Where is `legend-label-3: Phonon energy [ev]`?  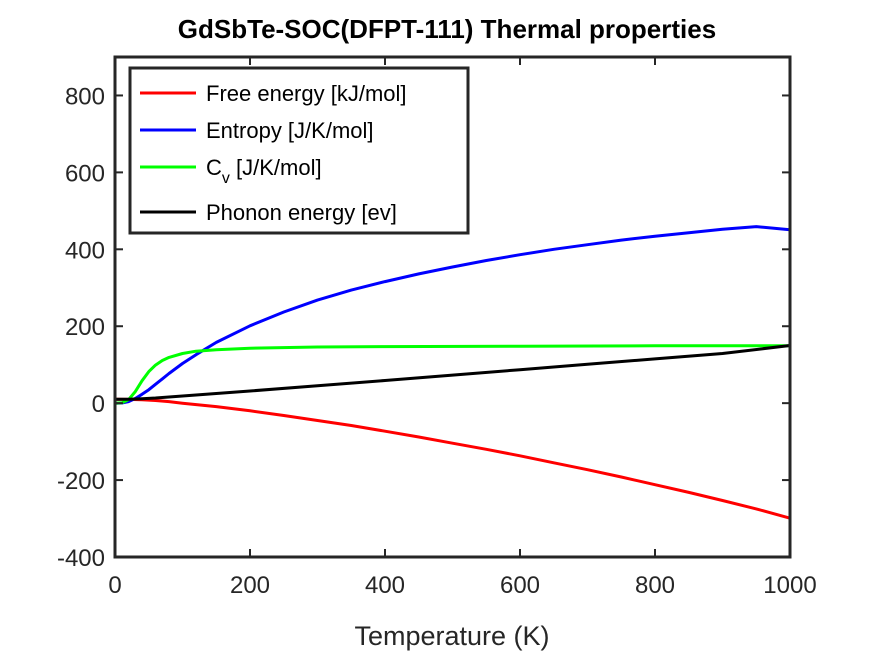
legend-label-3: Phonon energy [ev] is located at coordinates (301, 212).